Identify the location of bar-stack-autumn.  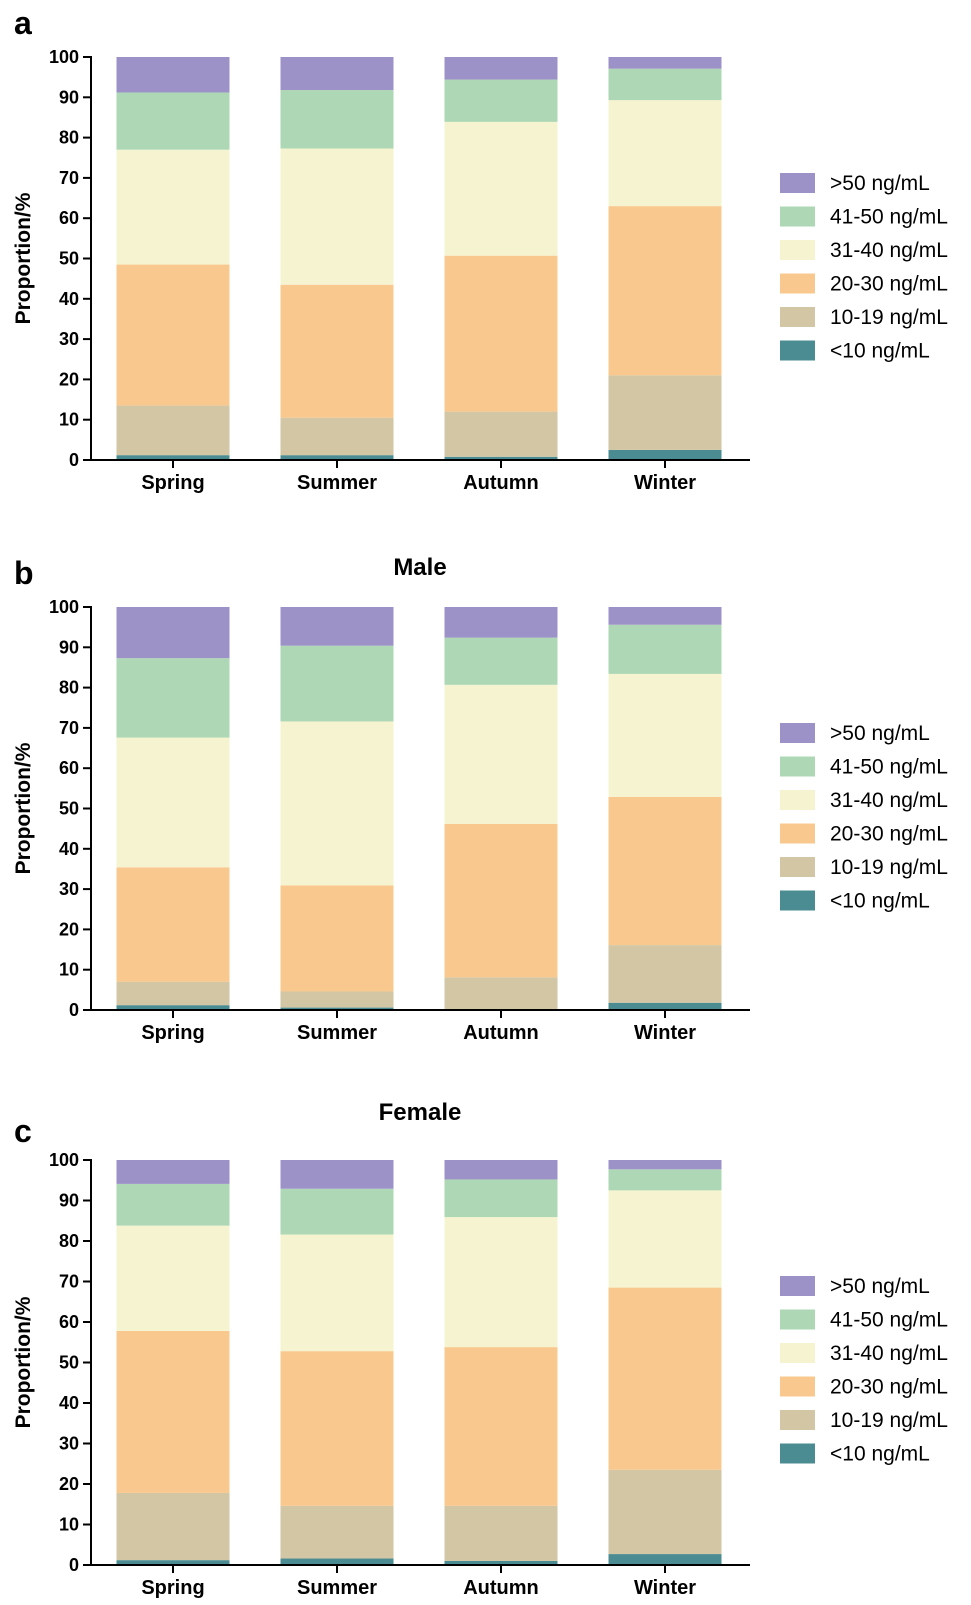
(501, 808).